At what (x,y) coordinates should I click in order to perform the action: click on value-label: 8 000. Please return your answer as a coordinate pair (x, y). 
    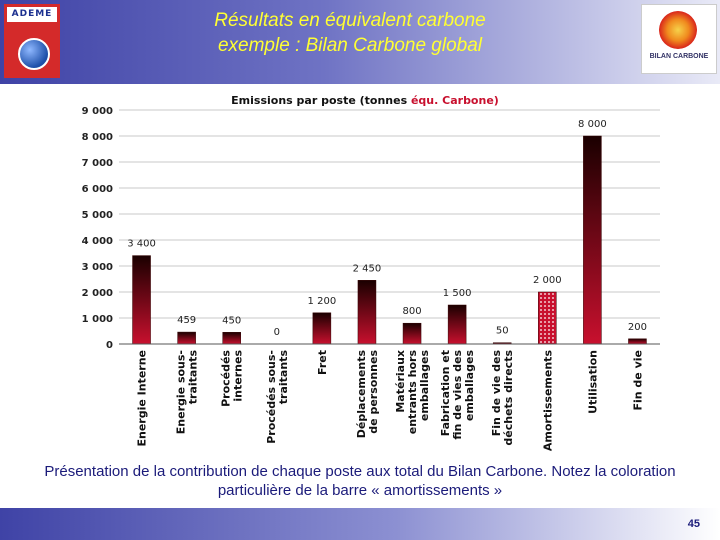
    Looking at the image, I should click on (592, 124).